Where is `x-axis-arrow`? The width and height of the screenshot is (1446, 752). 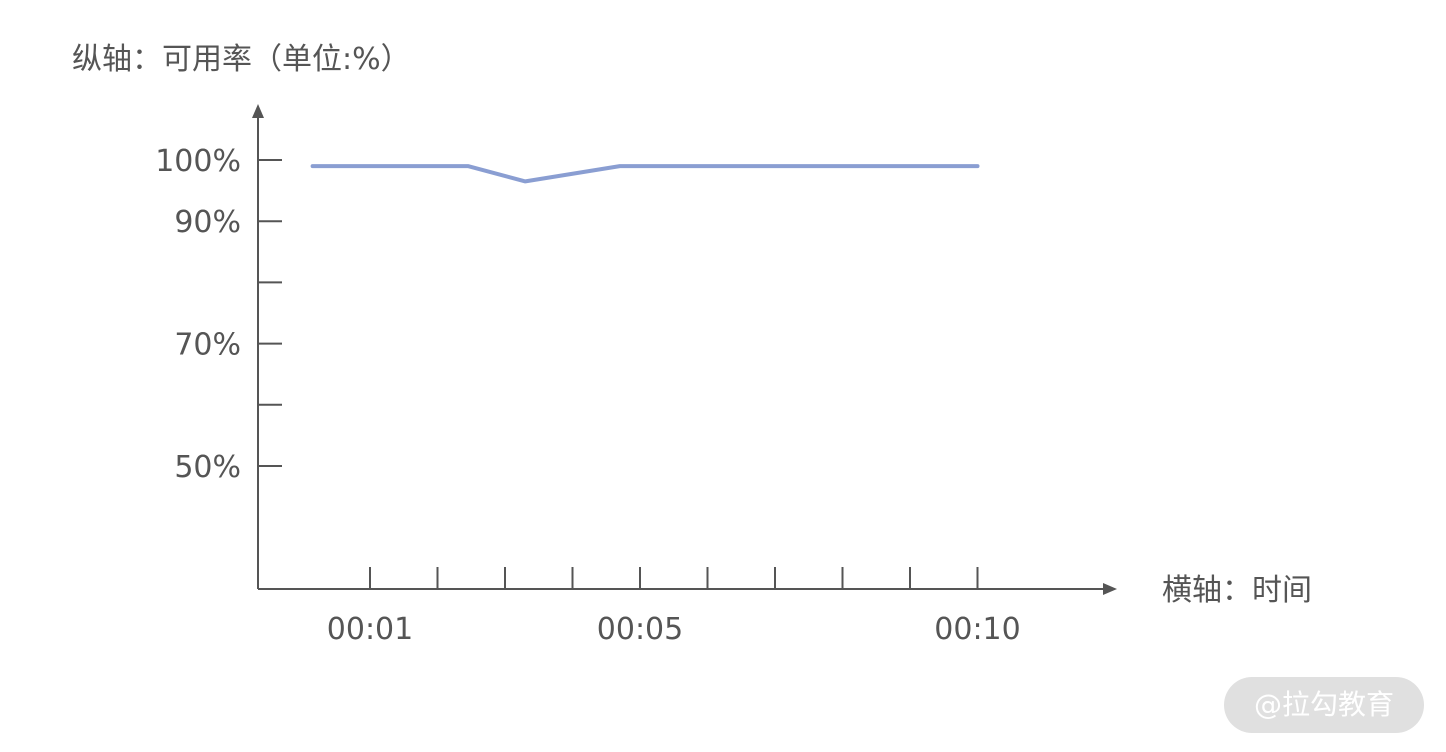 x-axis-arrow is located at coordinates (1110, 589).